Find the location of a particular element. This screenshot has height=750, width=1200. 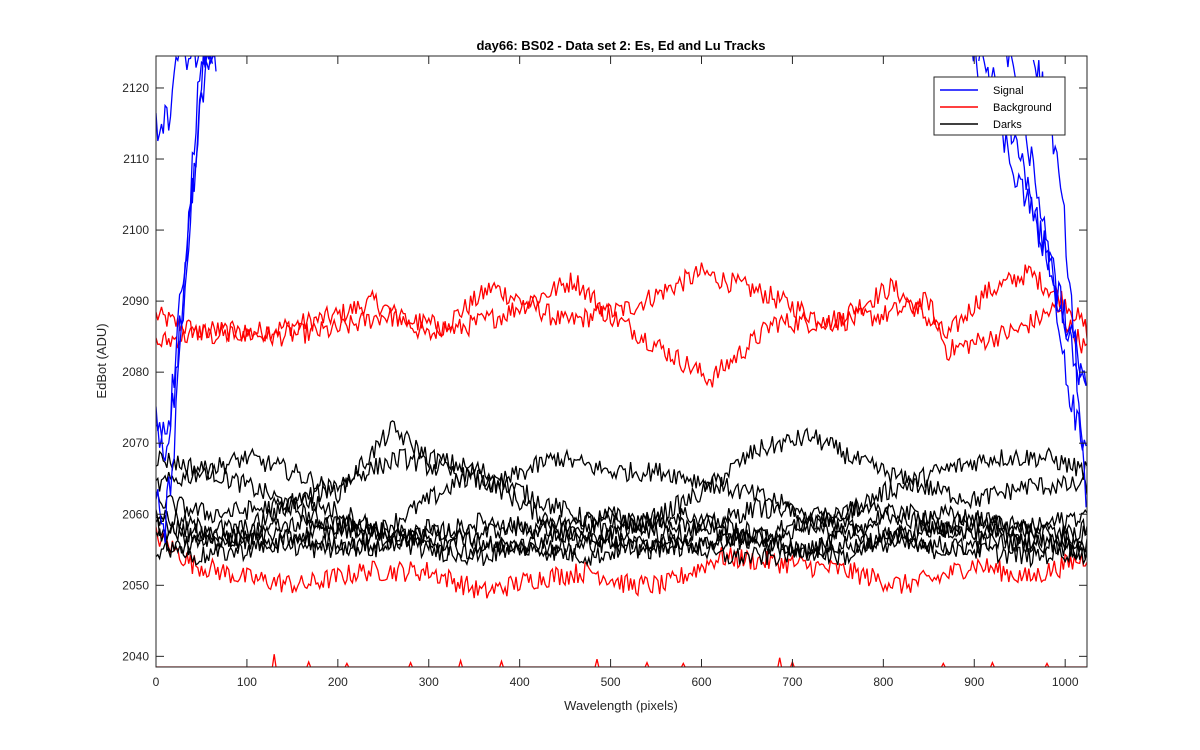

y-tick-label-2: 2060 is located at coordinates (135, 514).